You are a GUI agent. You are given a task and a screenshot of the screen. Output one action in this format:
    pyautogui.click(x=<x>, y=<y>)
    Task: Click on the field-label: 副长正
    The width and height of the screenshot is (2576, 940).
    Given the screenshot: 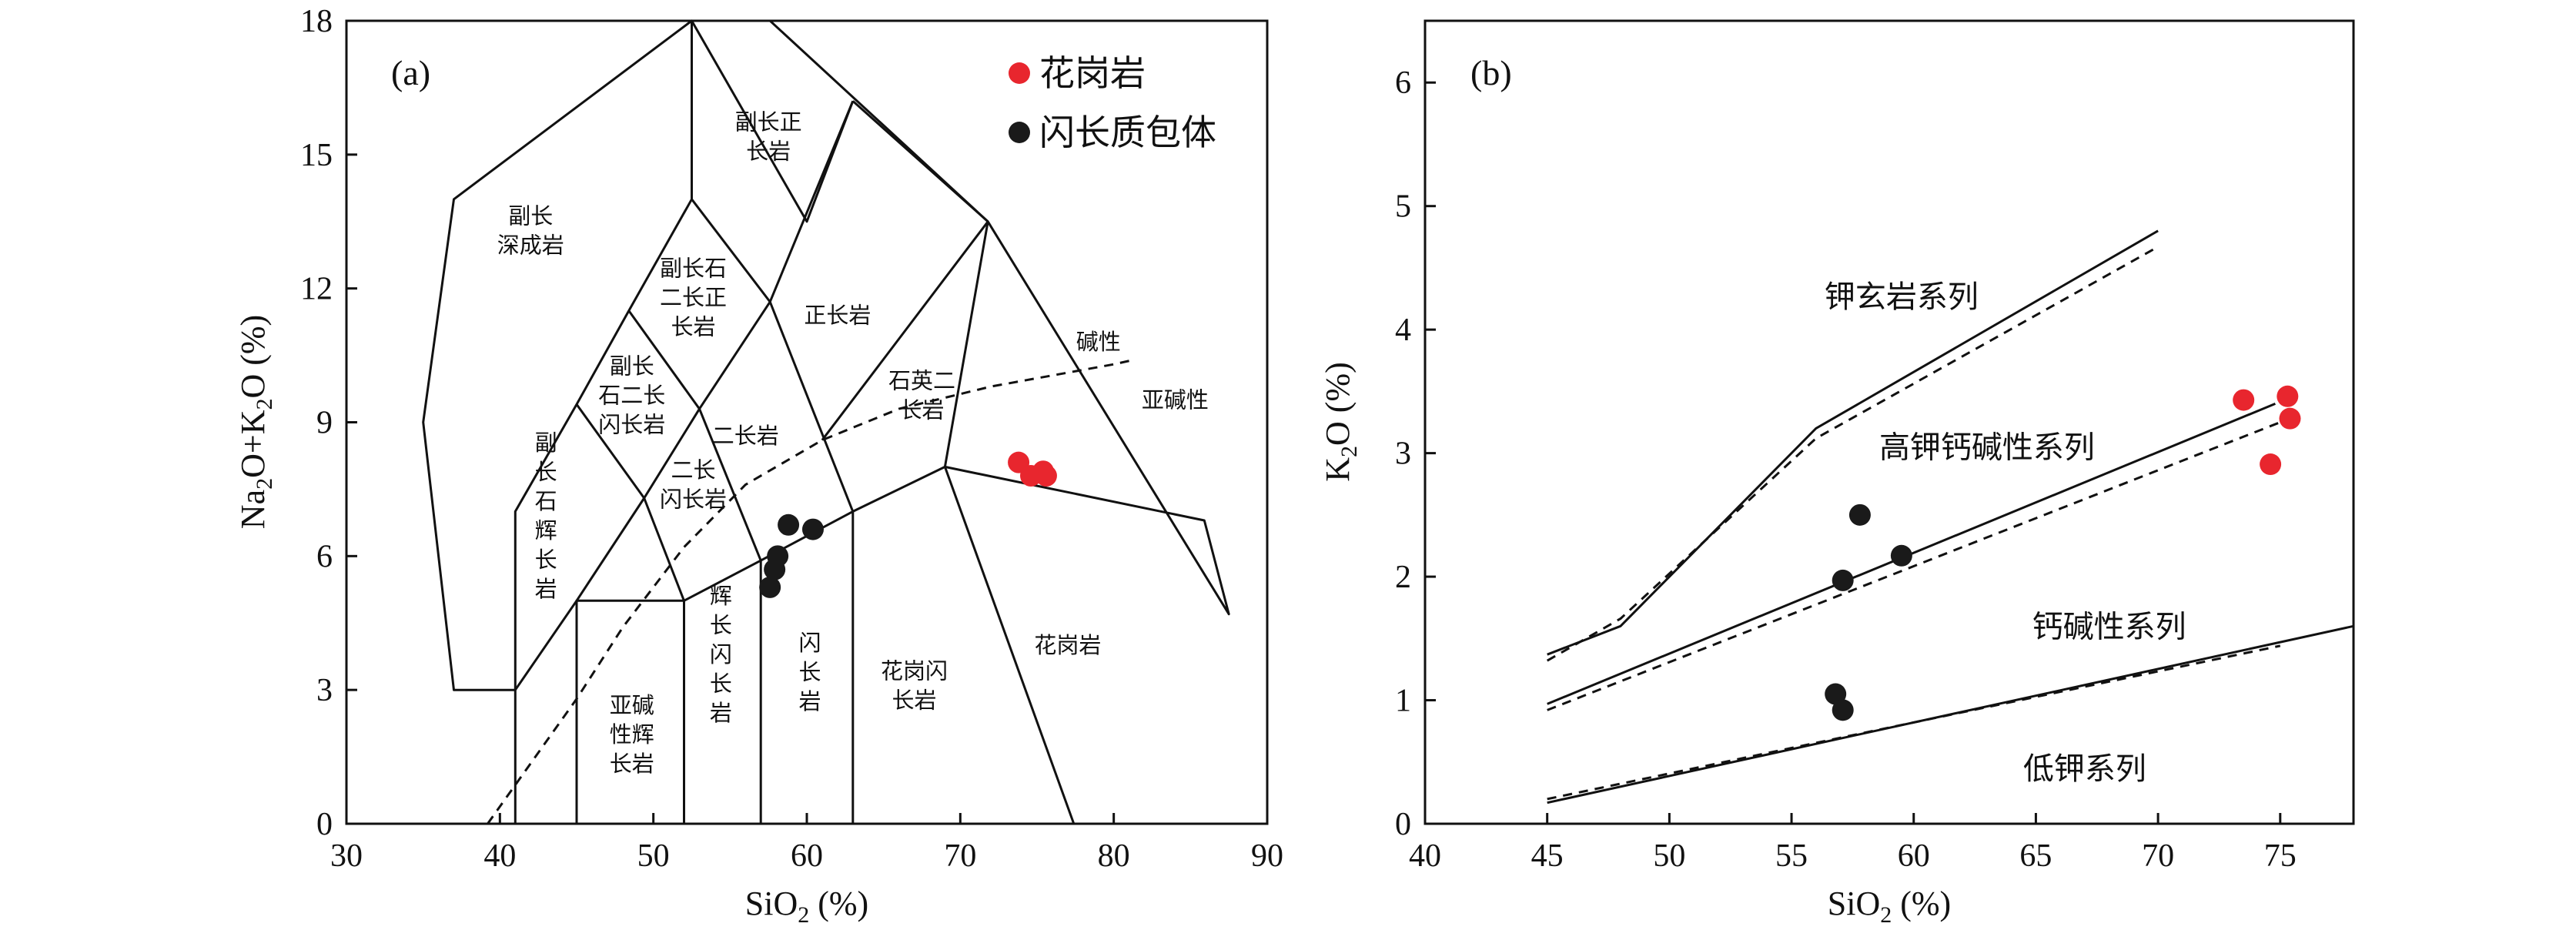 What is the action you would take?
    pyautogui.click(x=769, y=122)
    